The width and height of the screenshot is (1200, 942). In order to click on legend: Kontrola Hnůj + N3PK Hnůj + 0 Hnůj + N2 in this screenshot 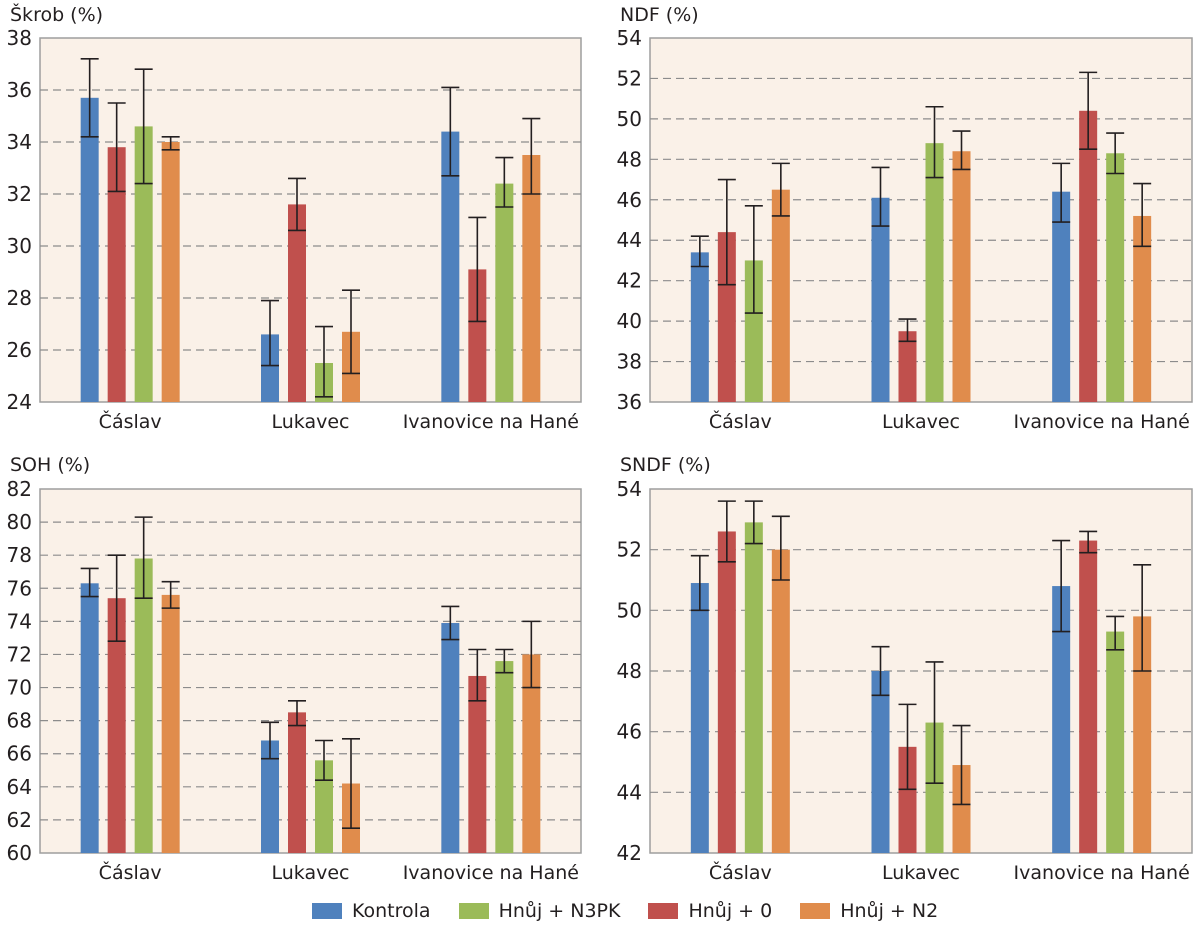, I will do `click(639, 911)`.